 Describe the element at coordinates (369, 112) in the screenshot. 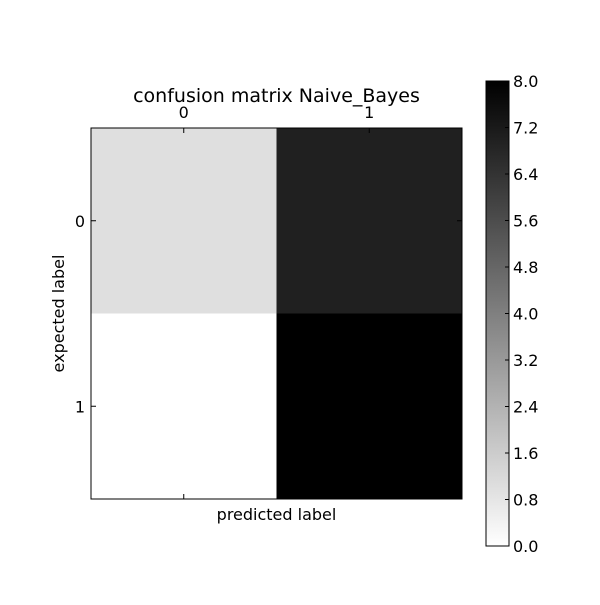

I see `x-tick-label-1: 1` at that location.